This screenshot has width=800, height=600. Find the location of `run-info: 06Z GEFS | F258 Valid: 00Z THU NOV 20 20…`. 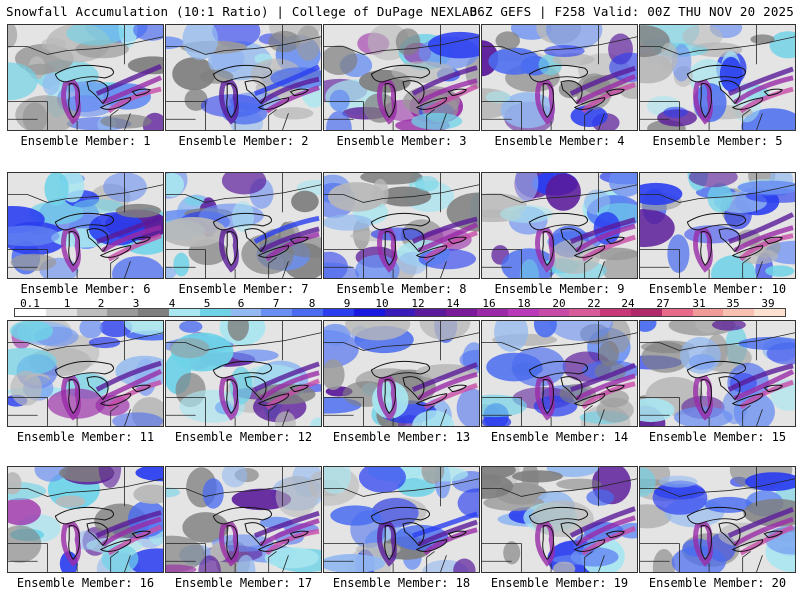

run-info: 06Z GEFS | F258 Valid: 00Z THU NOV 20 20… is located at coordinates (631, 11).